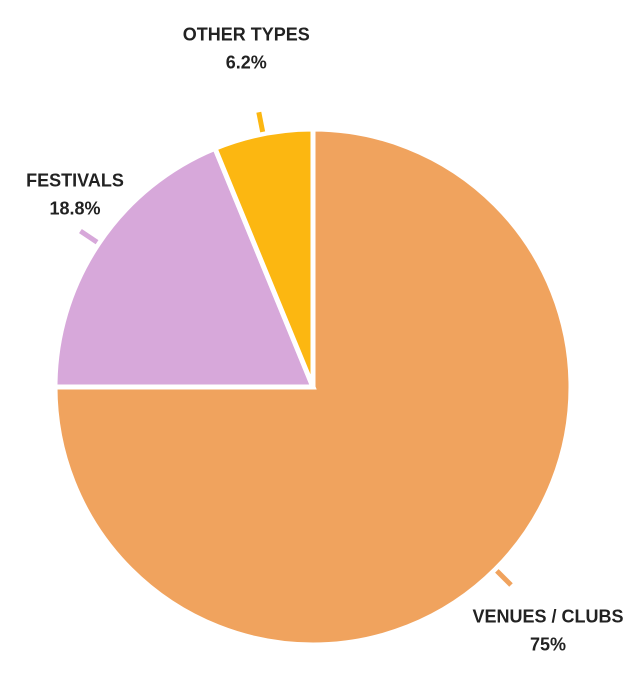 This screenshot has height=687, width=633. Describe the element at coordinates (74, 209) in the screenshot. I see `slice-value-label: 18.8%` at that location.